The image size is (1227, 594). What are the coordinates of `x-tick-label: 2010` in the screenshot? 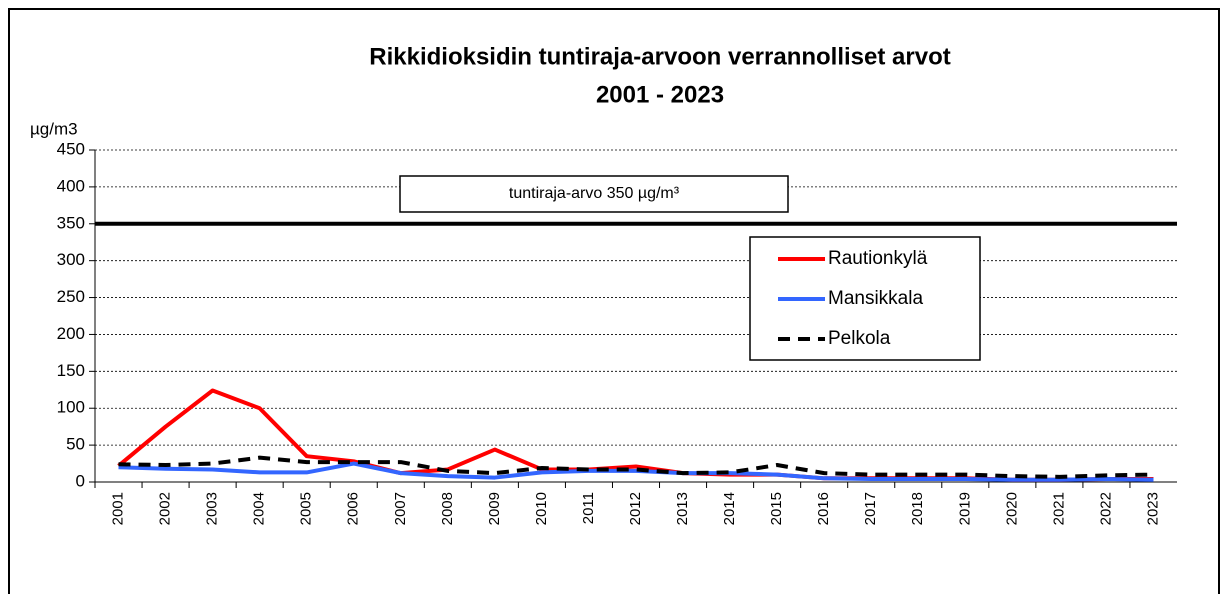 It's located at (541, 508).